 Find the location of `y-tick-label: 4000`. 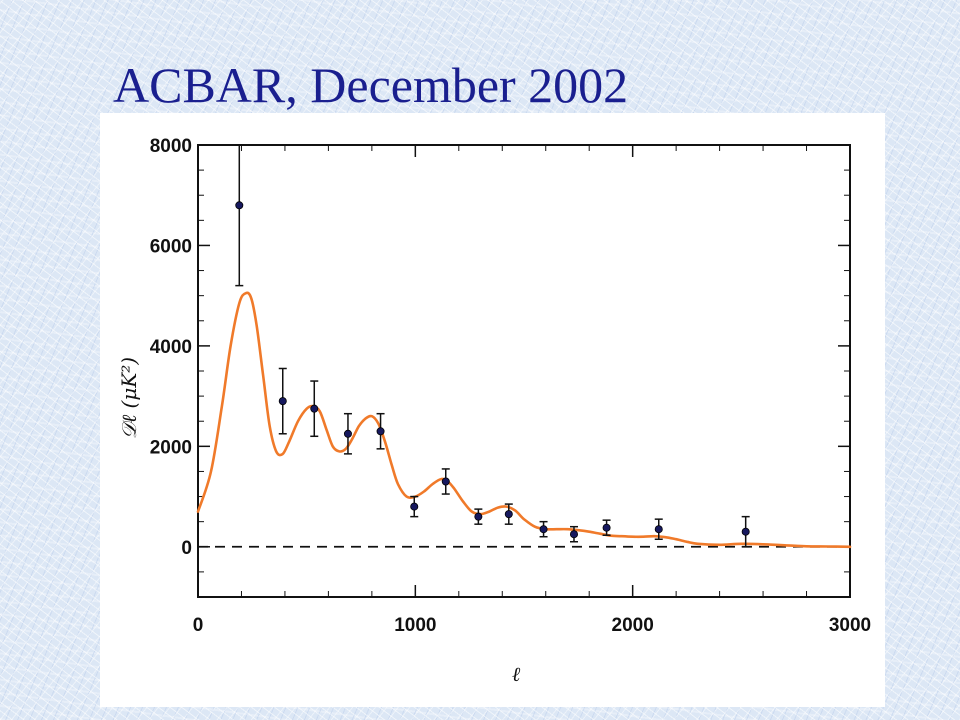

y-tick-label: 4000 is located at coordinates (171, 347).